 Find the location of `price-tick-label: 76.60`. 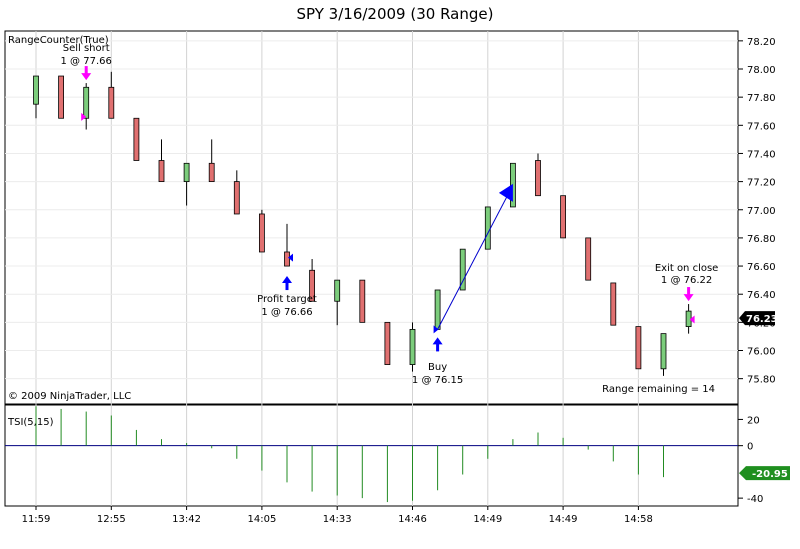

price-tick-label: 76.60 is located at coordinates (761, 267).